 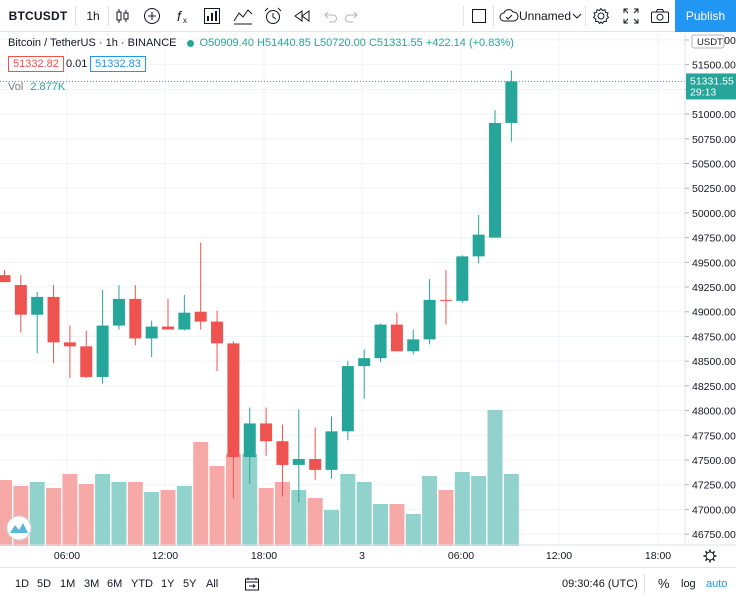 What do you see at coordinates (688, 583) in the screenshot?
I see `log-toggle: log` at bounding box center [688, 583].